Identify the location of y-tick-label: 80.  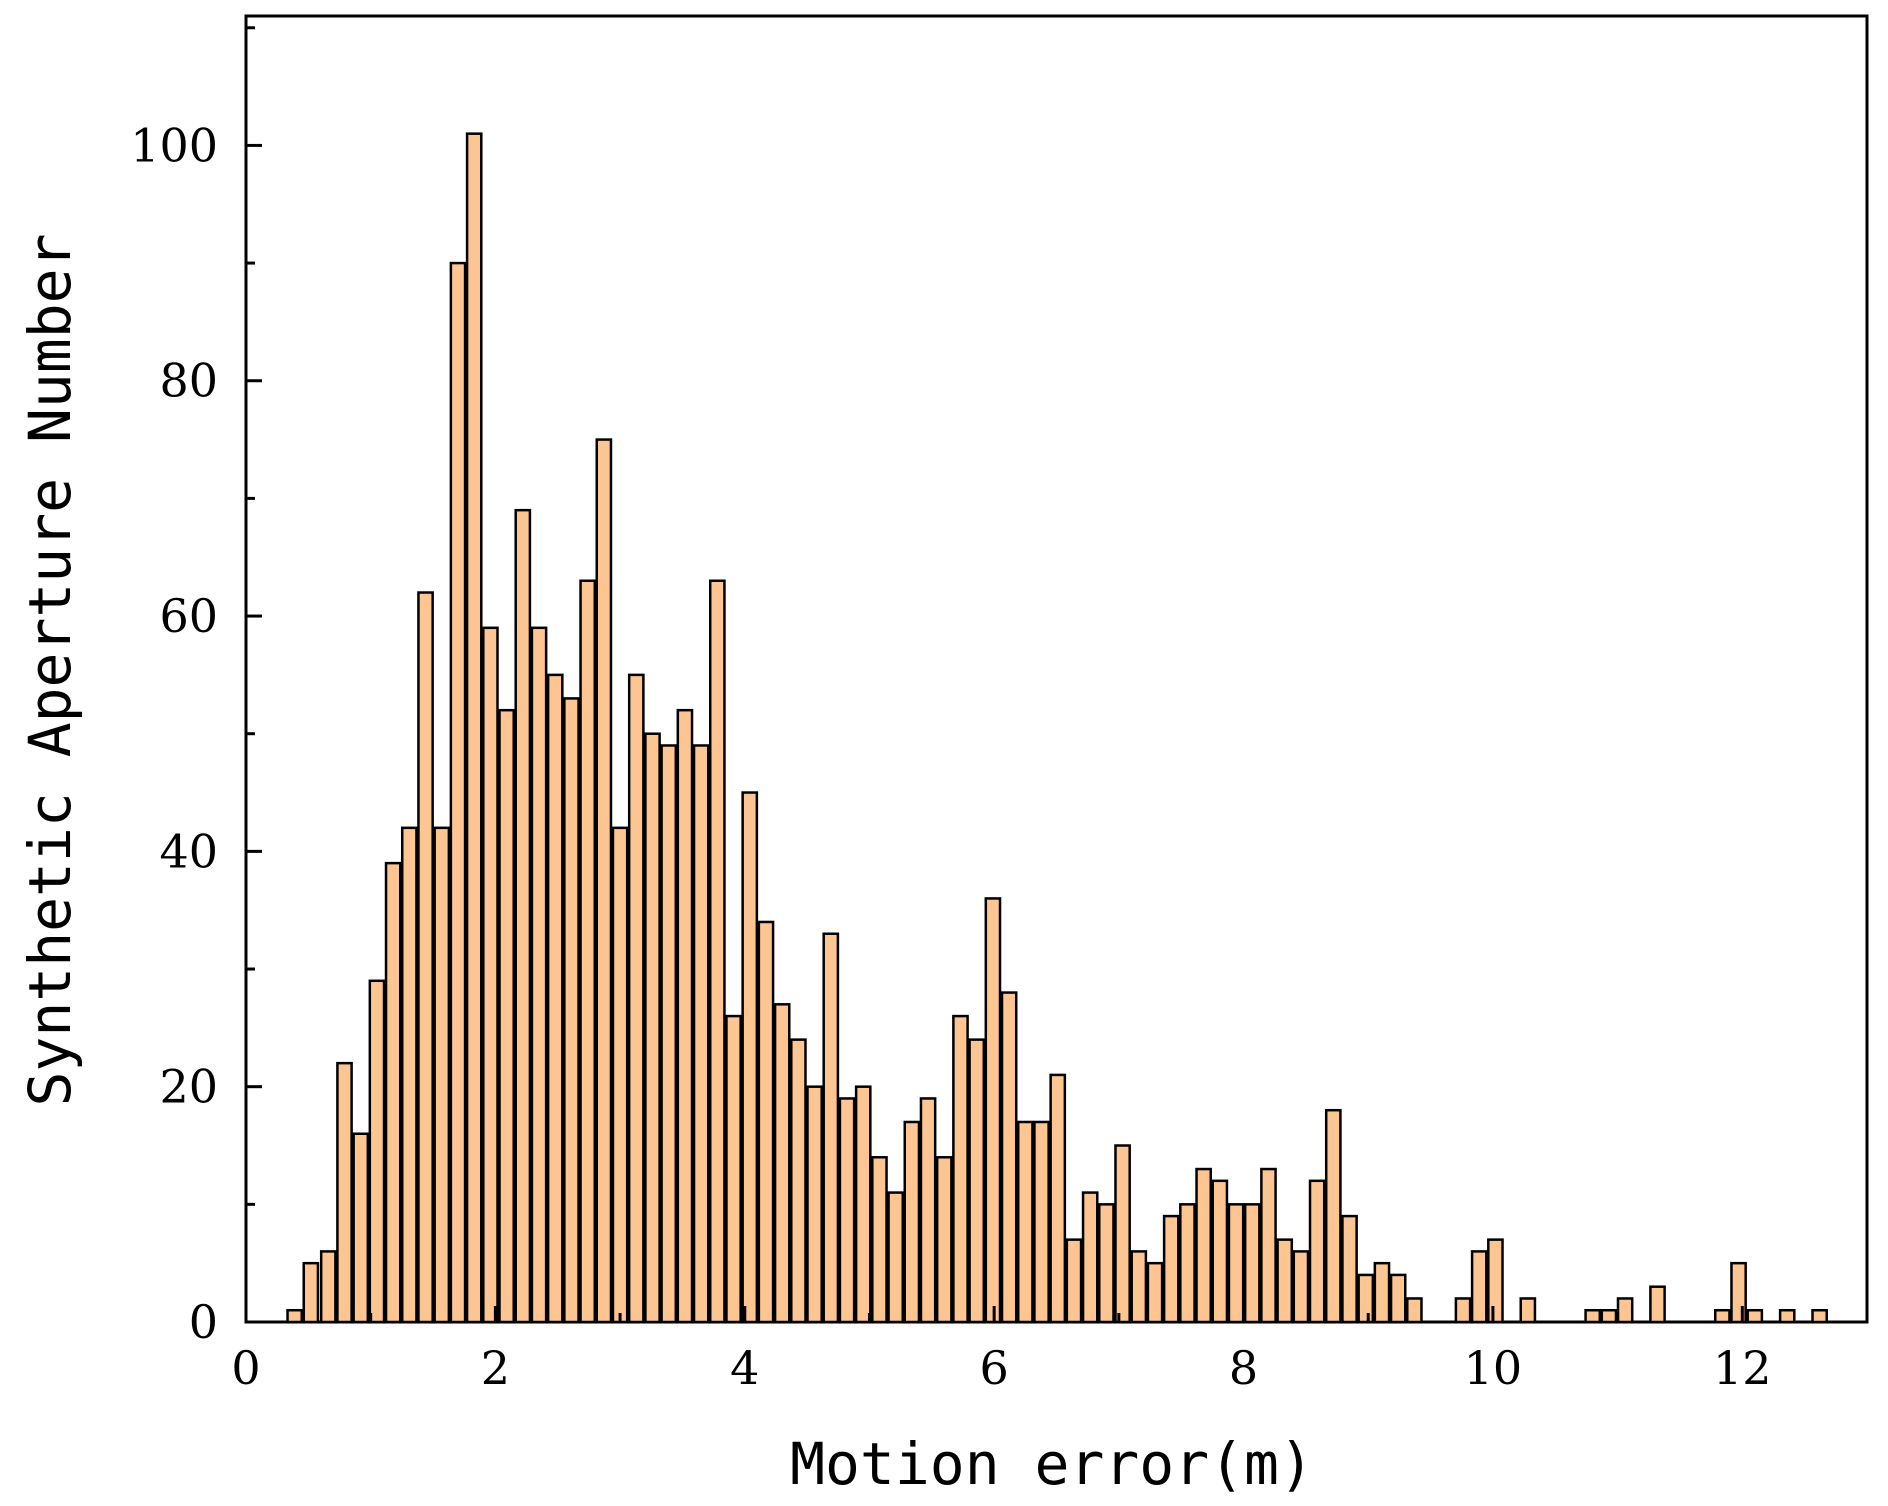
(188, 381).